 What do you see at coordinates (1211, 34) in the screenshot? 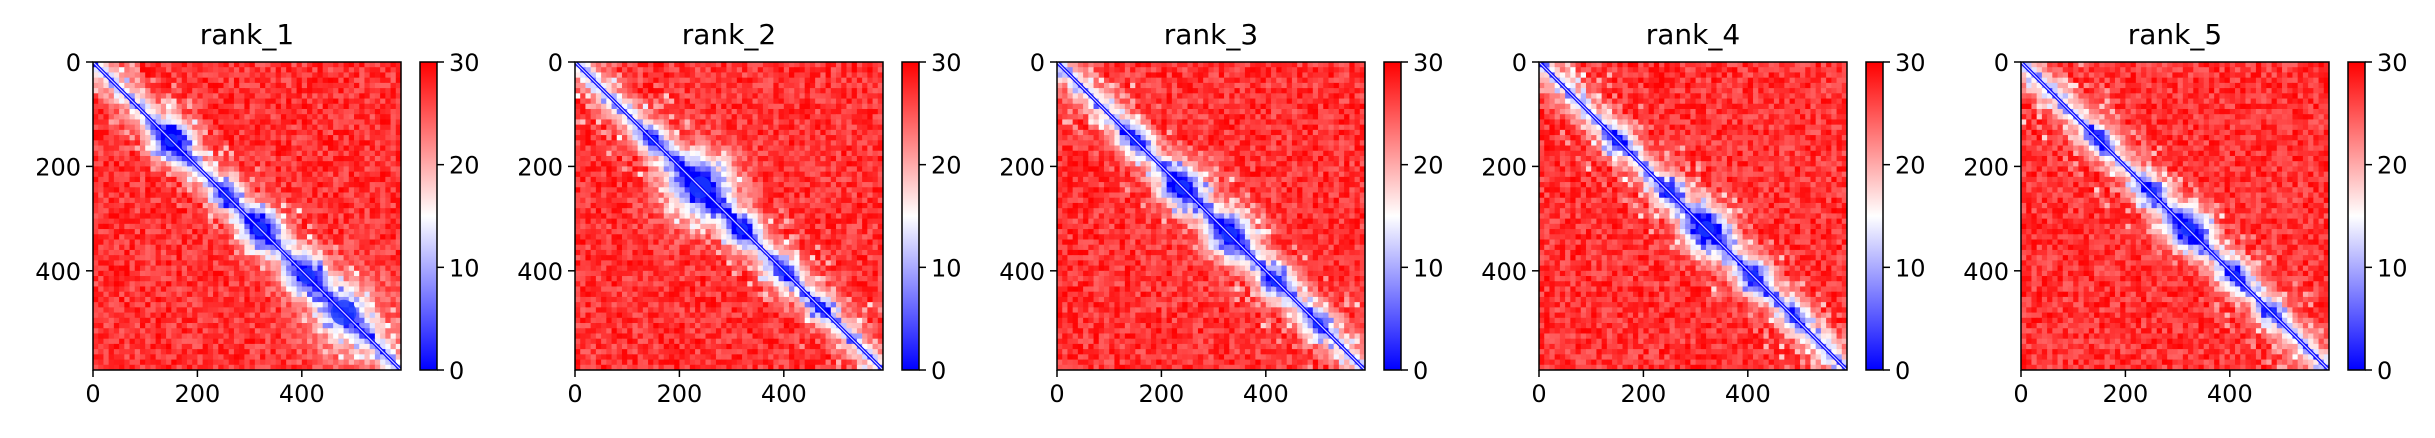
I see `panel-title: rank_3` at bounding box center [1211, 34].